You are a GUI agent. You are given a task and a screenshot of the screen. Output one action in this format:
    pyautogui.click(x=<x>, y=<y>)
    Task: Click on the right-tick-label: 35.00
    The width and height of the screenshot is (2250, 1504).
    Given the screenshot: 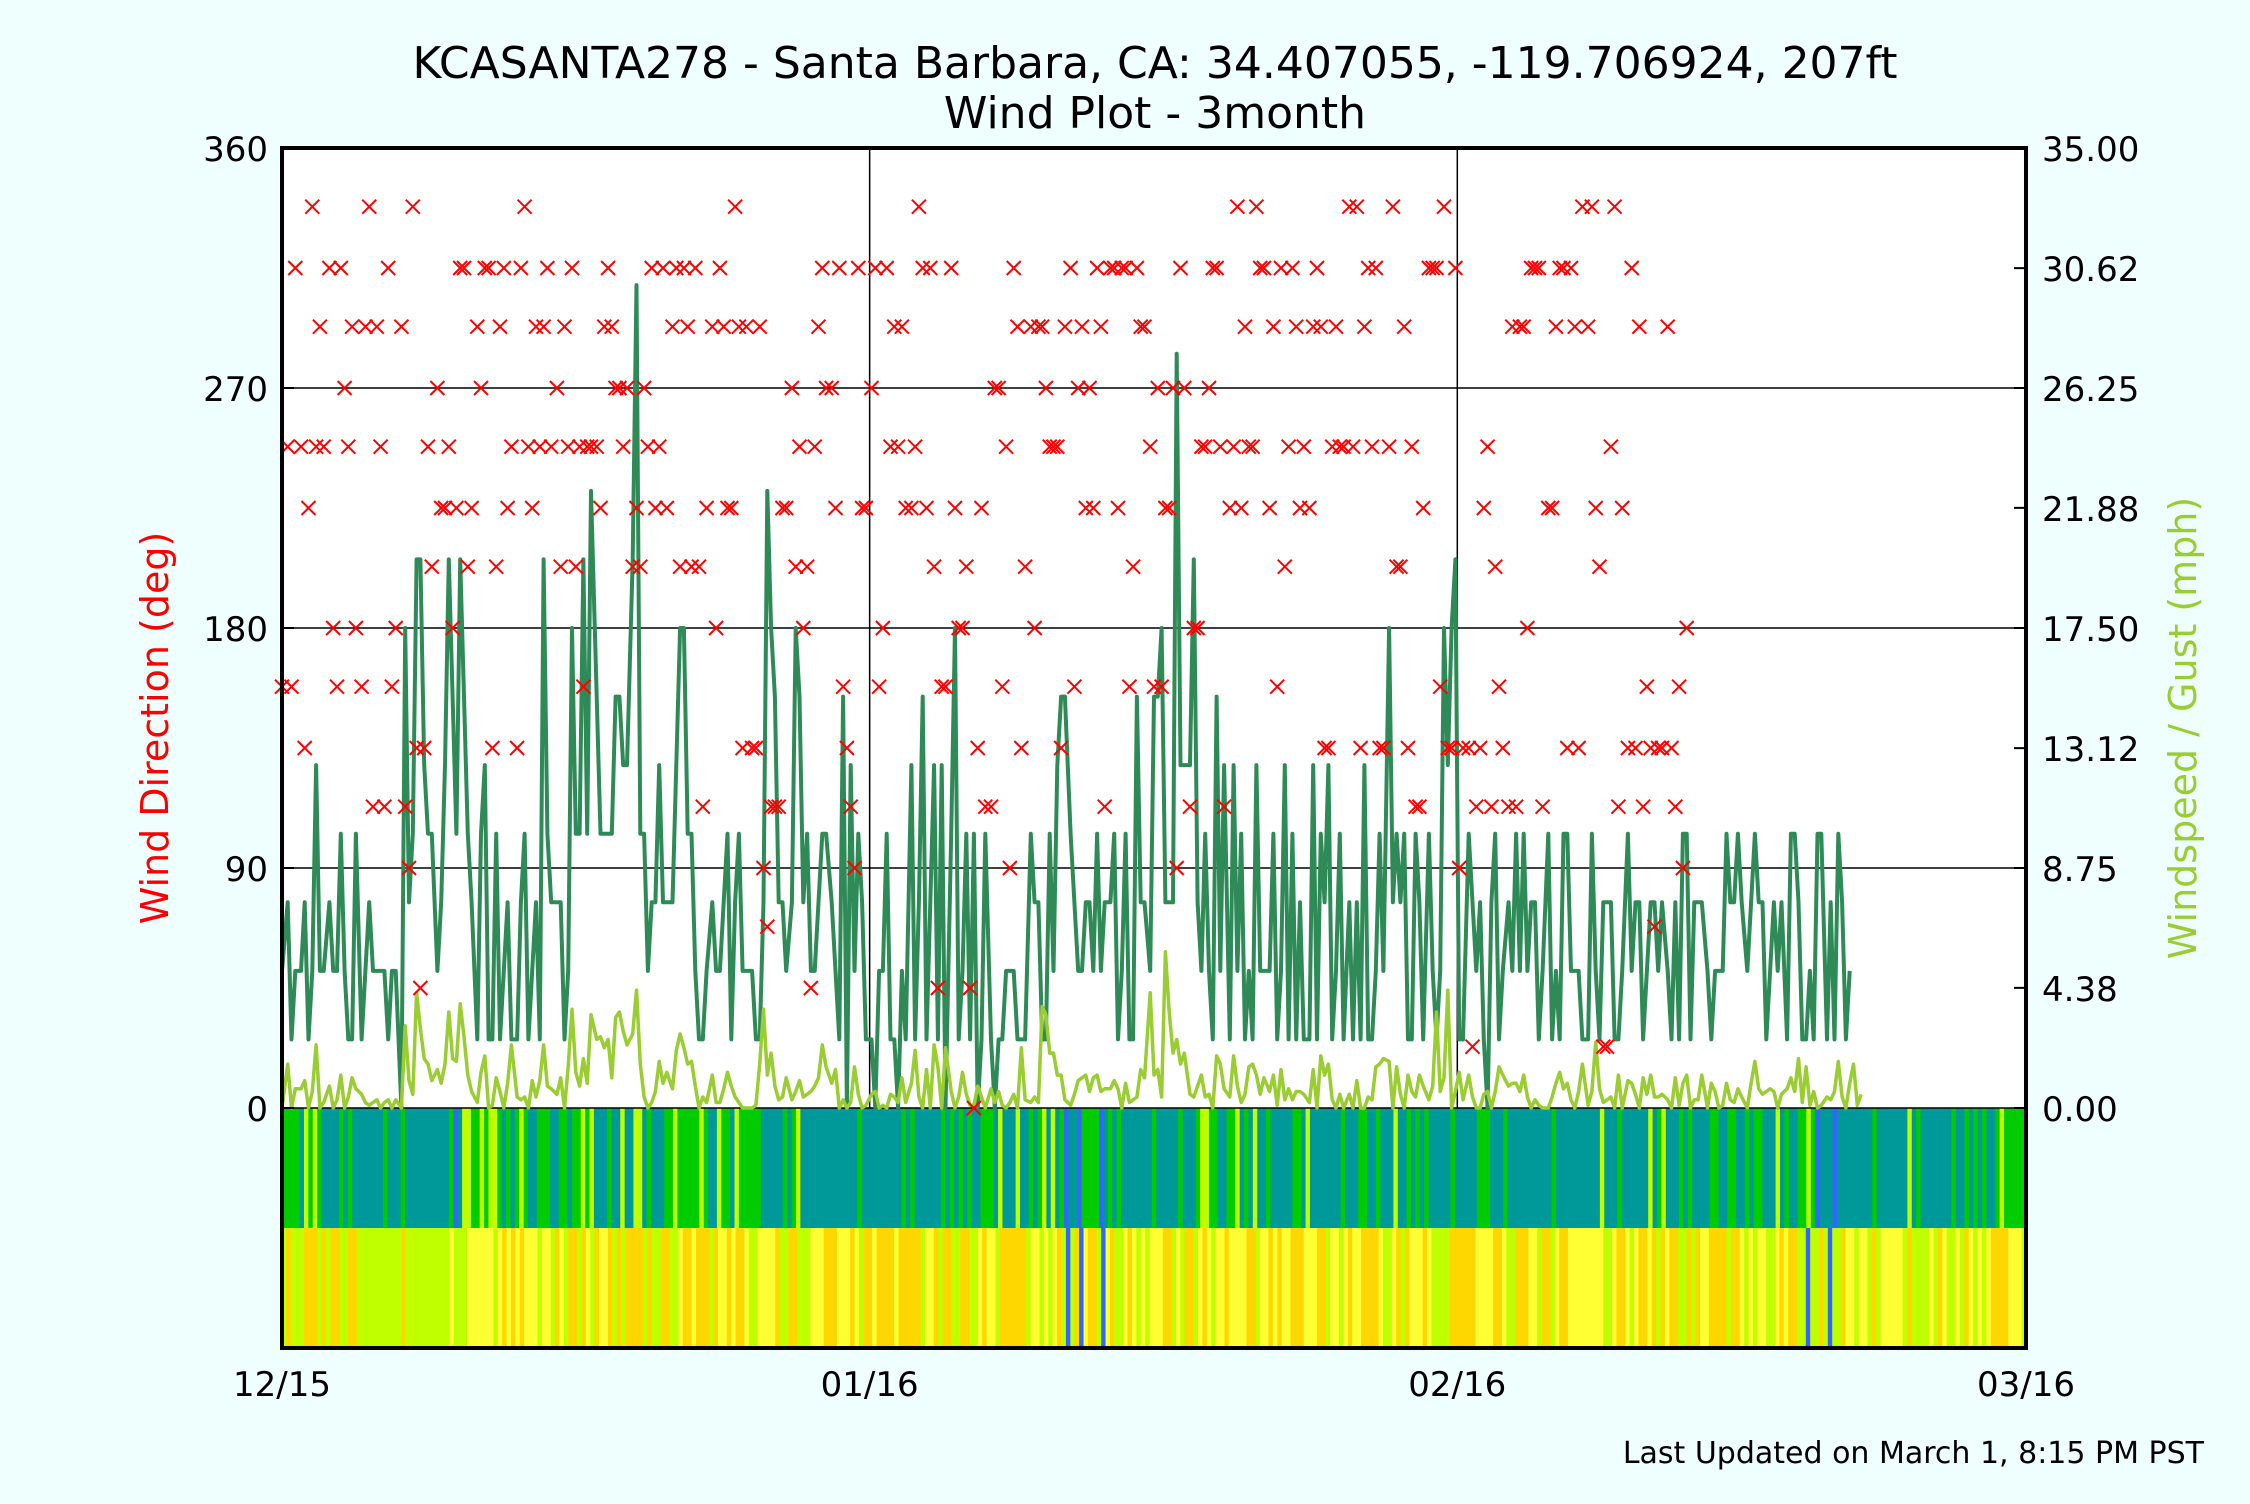 What is the action you would take?
    pyautogui.click(x=2090, y=150)
    